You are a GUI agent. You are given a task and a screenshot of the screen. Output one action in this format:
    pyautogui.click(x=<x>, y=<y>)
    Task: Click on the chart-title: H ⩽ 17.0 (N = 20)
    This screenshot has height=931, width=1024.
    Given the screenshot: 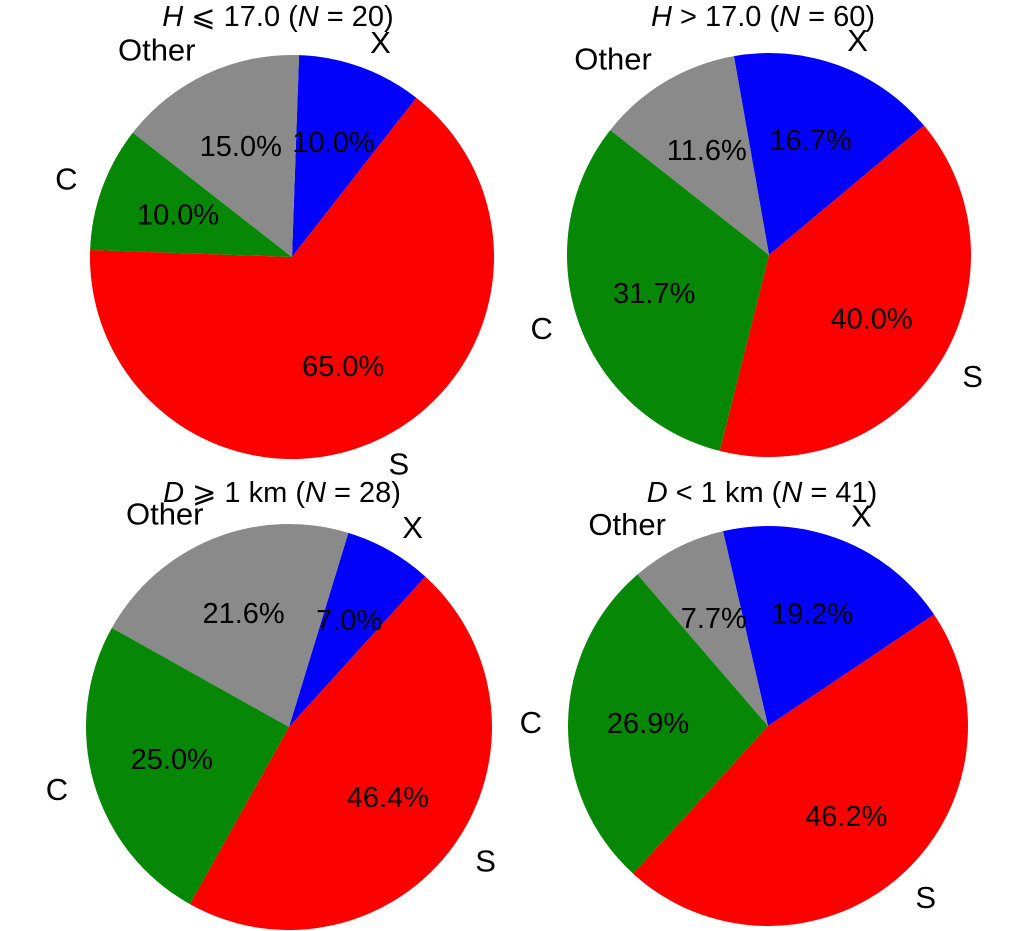 What is the action you would take?
    pyautogui.click(x=277, y=17)
    